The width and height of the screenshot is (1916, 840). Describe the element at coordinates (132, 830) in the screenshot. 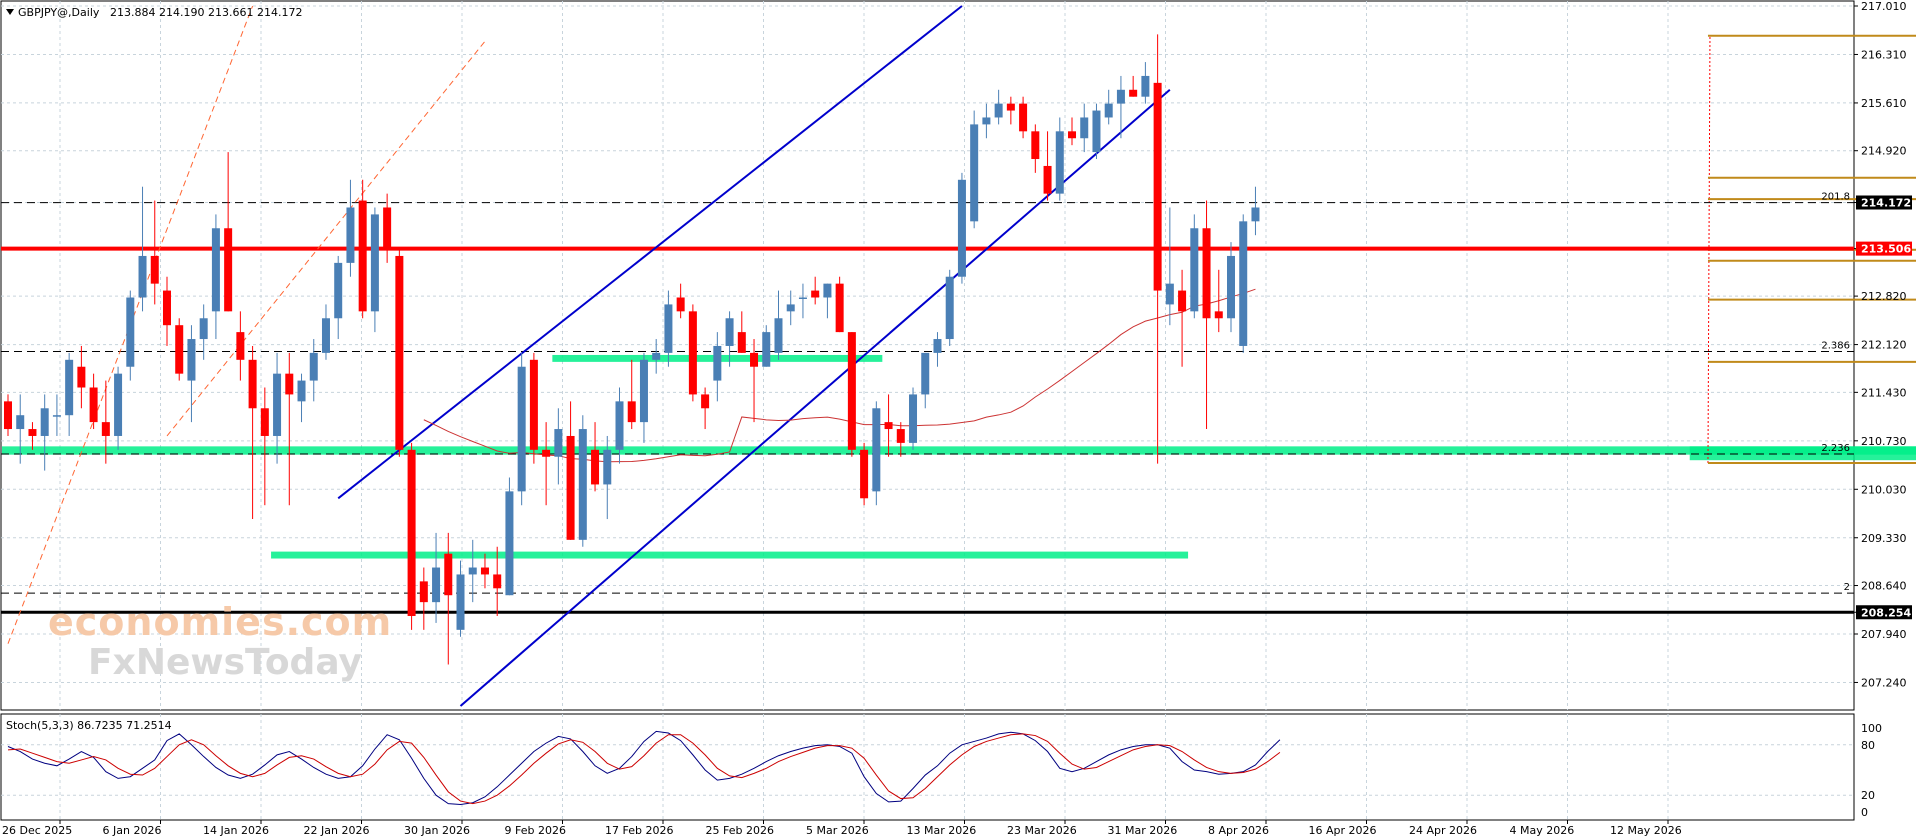

I see `date-tick-label: 6 Jan 2026` at that location.